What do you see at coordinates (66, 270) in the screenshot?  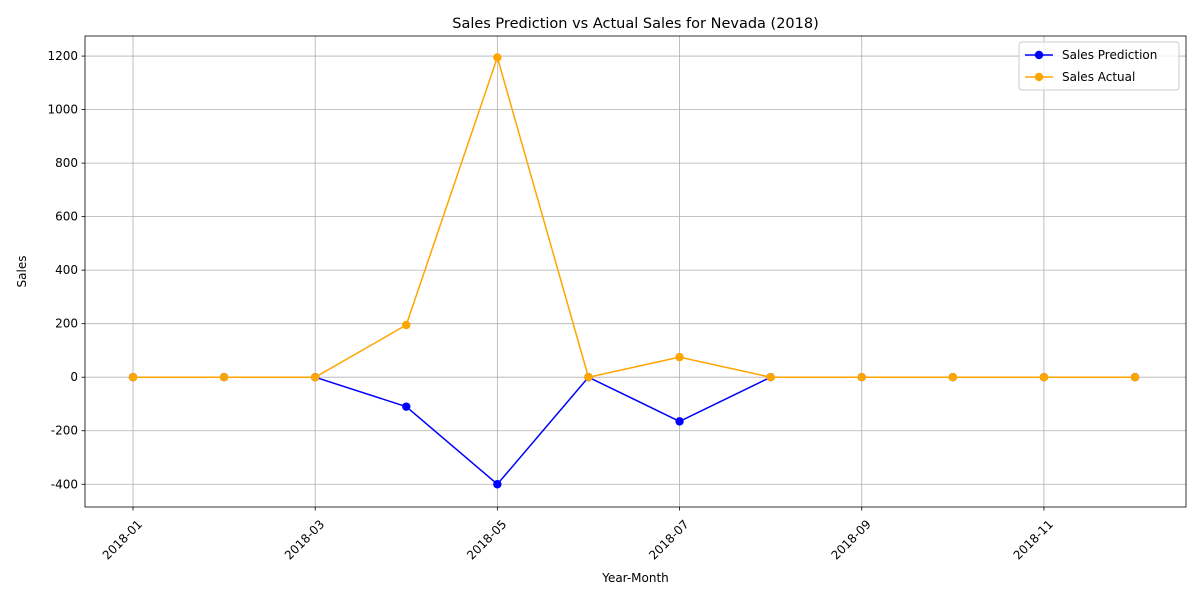 I see `y-tick-label: 400` at bounding box center [66, 270].